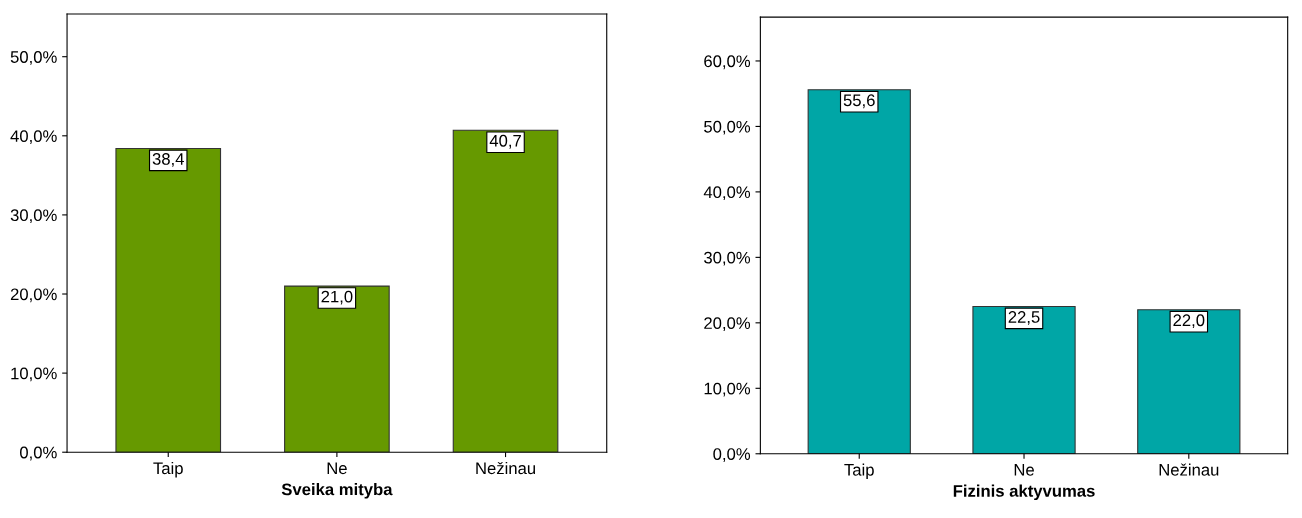  I want to click on data-label: 38,4, so click(168, 160).